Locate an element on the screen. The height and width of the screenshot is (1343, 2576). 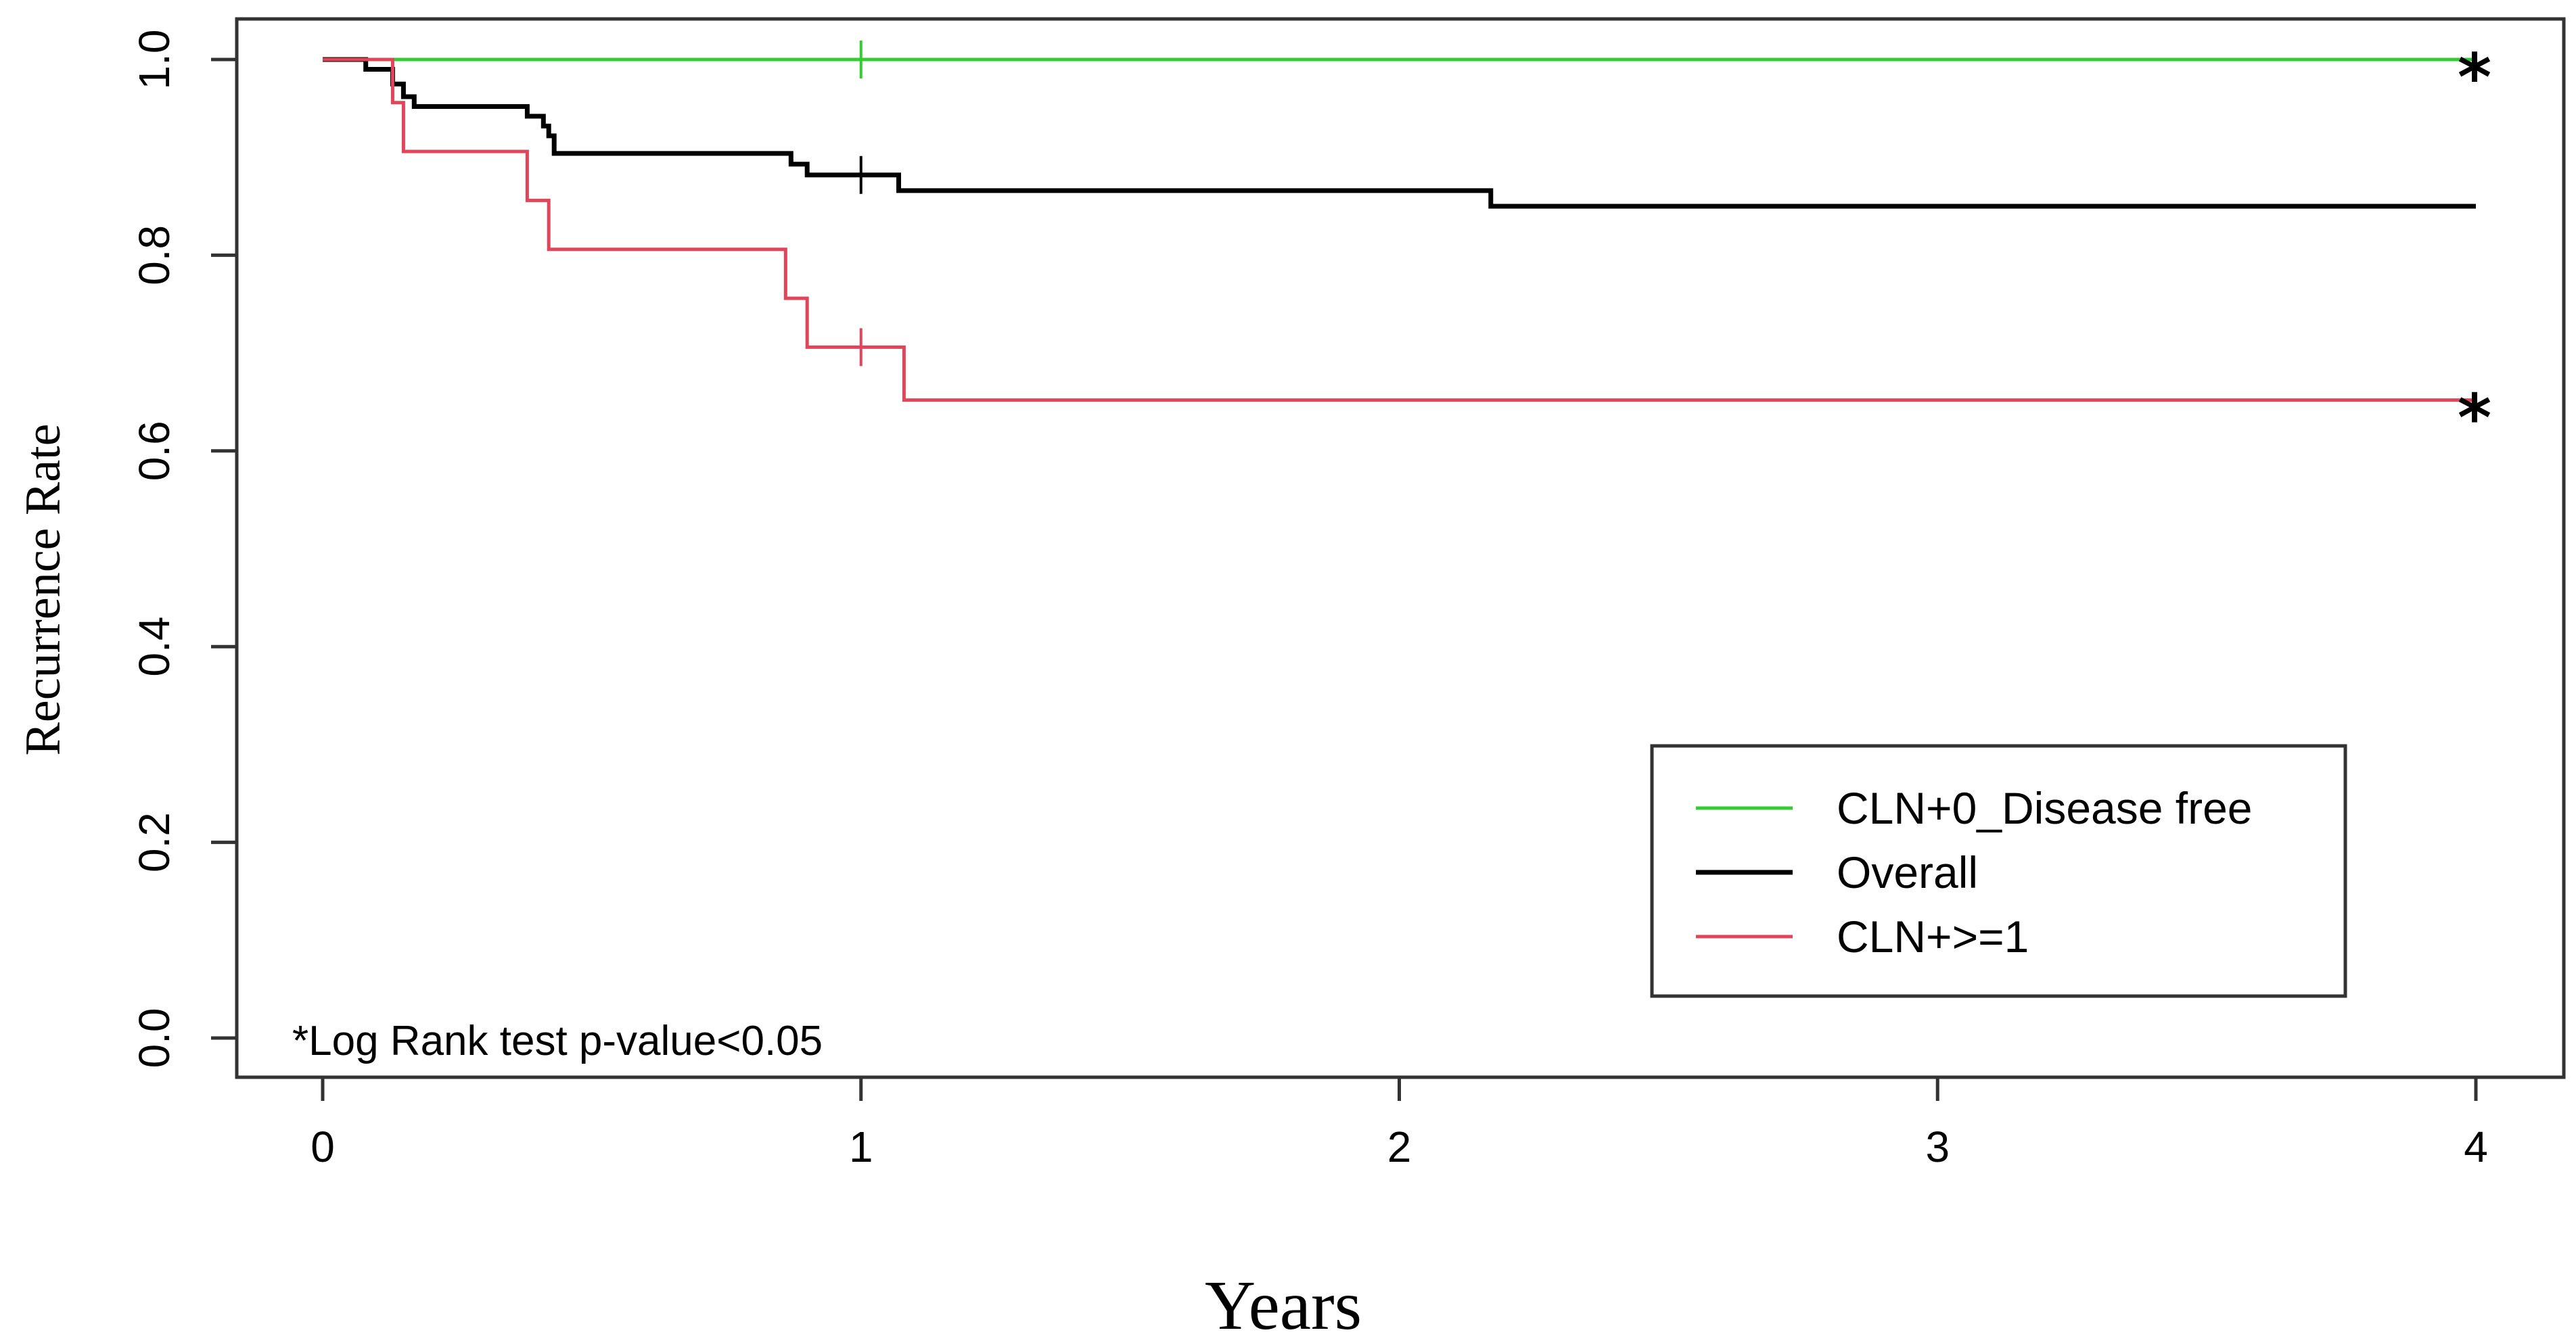
y-tick-label: 0.0 is located at coordinates (154, 1038).